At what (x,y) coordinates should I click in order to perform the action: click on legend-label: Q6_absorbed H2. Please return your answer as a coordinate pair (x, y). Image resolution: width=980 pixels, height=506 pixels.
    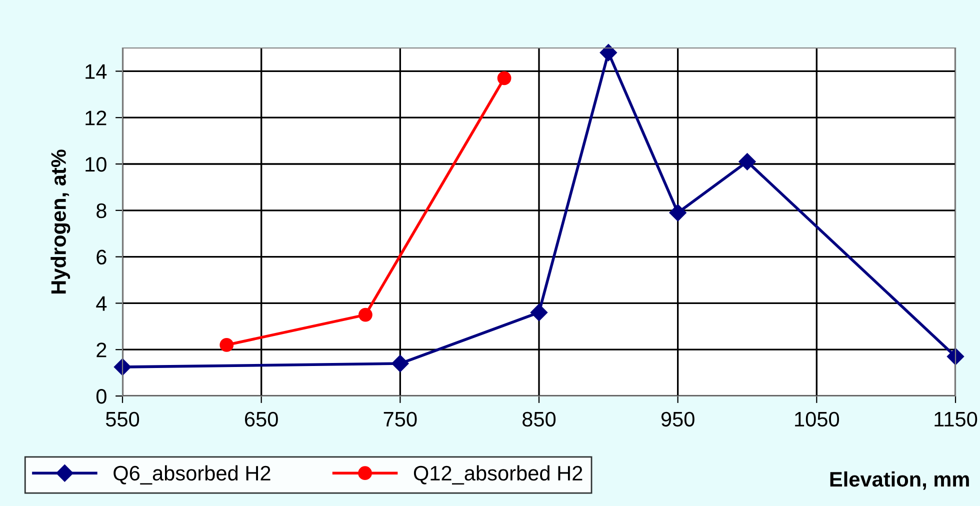
    Looking at the image, I should click on (192, 475).